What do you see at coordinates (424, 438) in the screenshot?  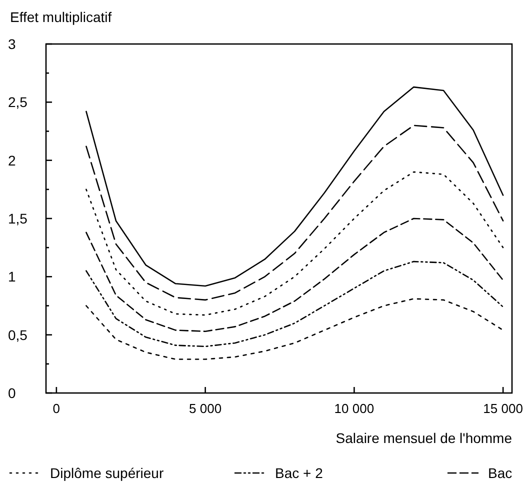 I see `x-axis-title: Salaire mensuel de l'homme` at bounding box center [424, 438].